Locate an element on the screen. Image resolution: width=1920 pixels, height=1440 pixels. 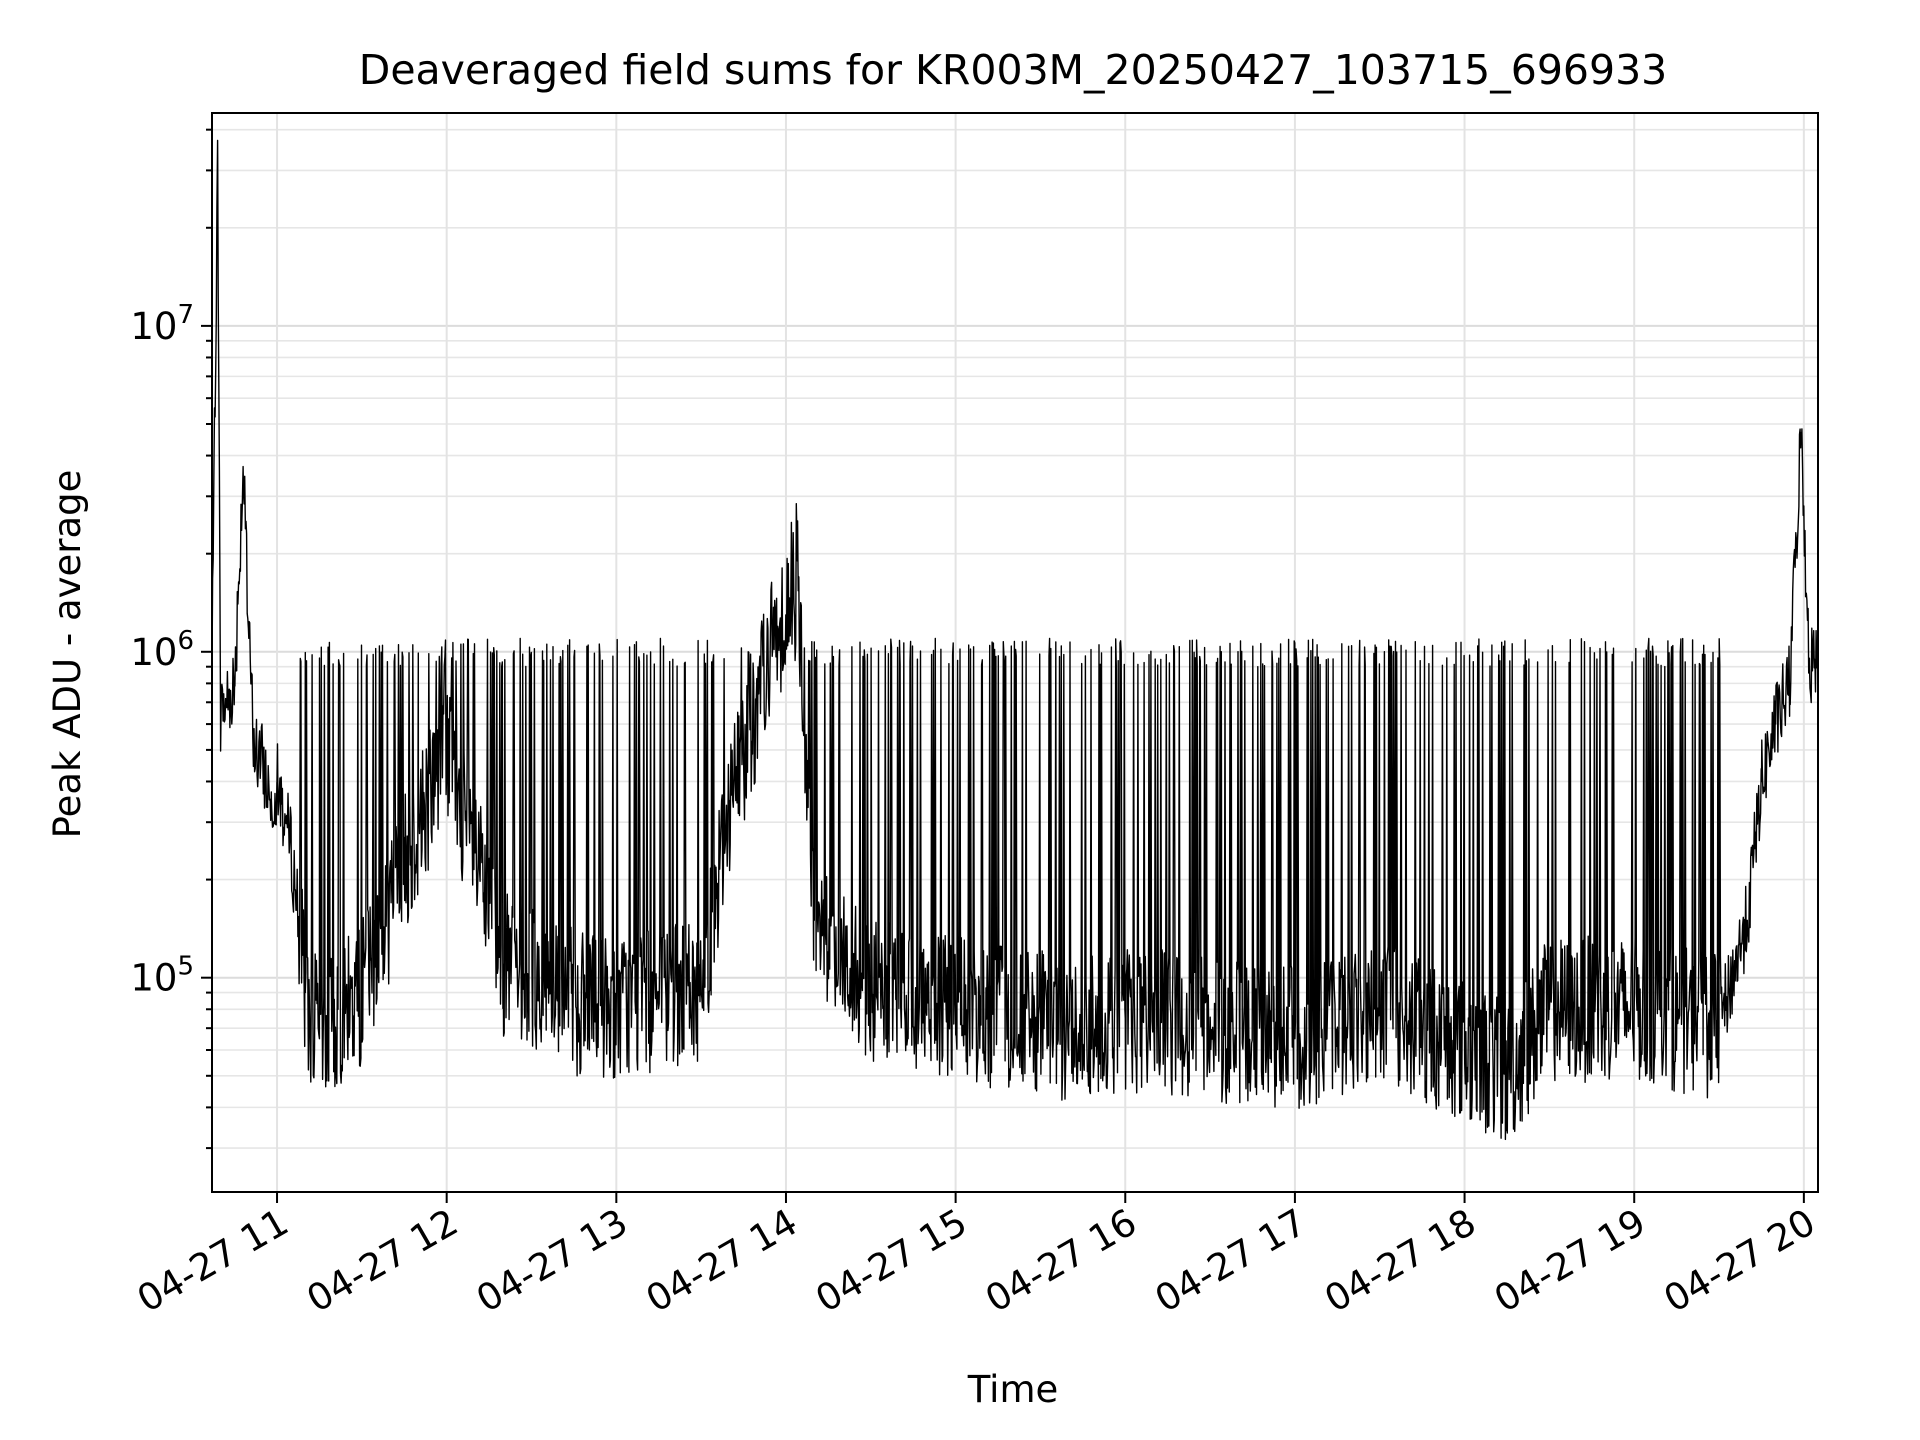
y-tick-label: 106 is located at coordinates (162, 650).